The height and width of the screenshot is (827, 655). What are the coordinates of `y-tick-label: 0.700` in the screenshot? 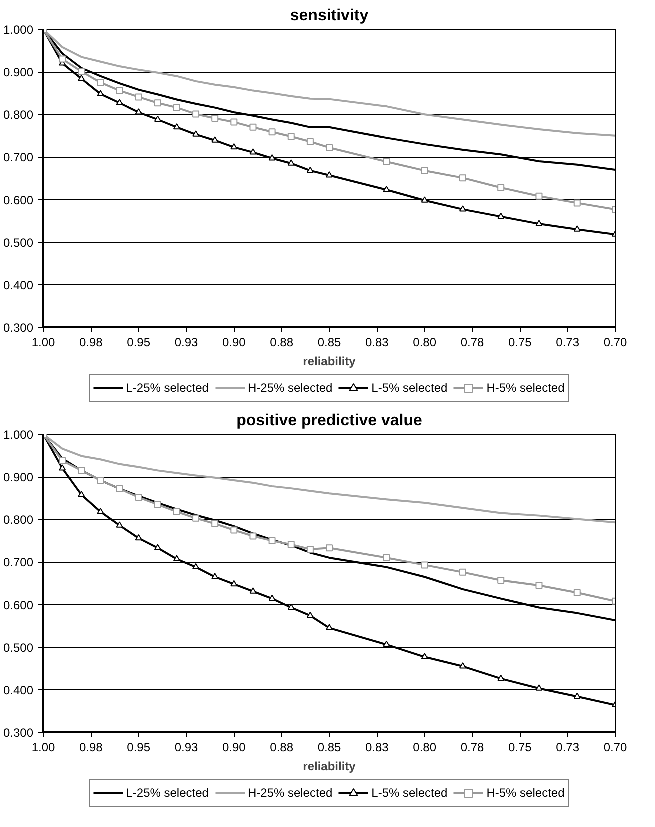 It's located at (18, 157).